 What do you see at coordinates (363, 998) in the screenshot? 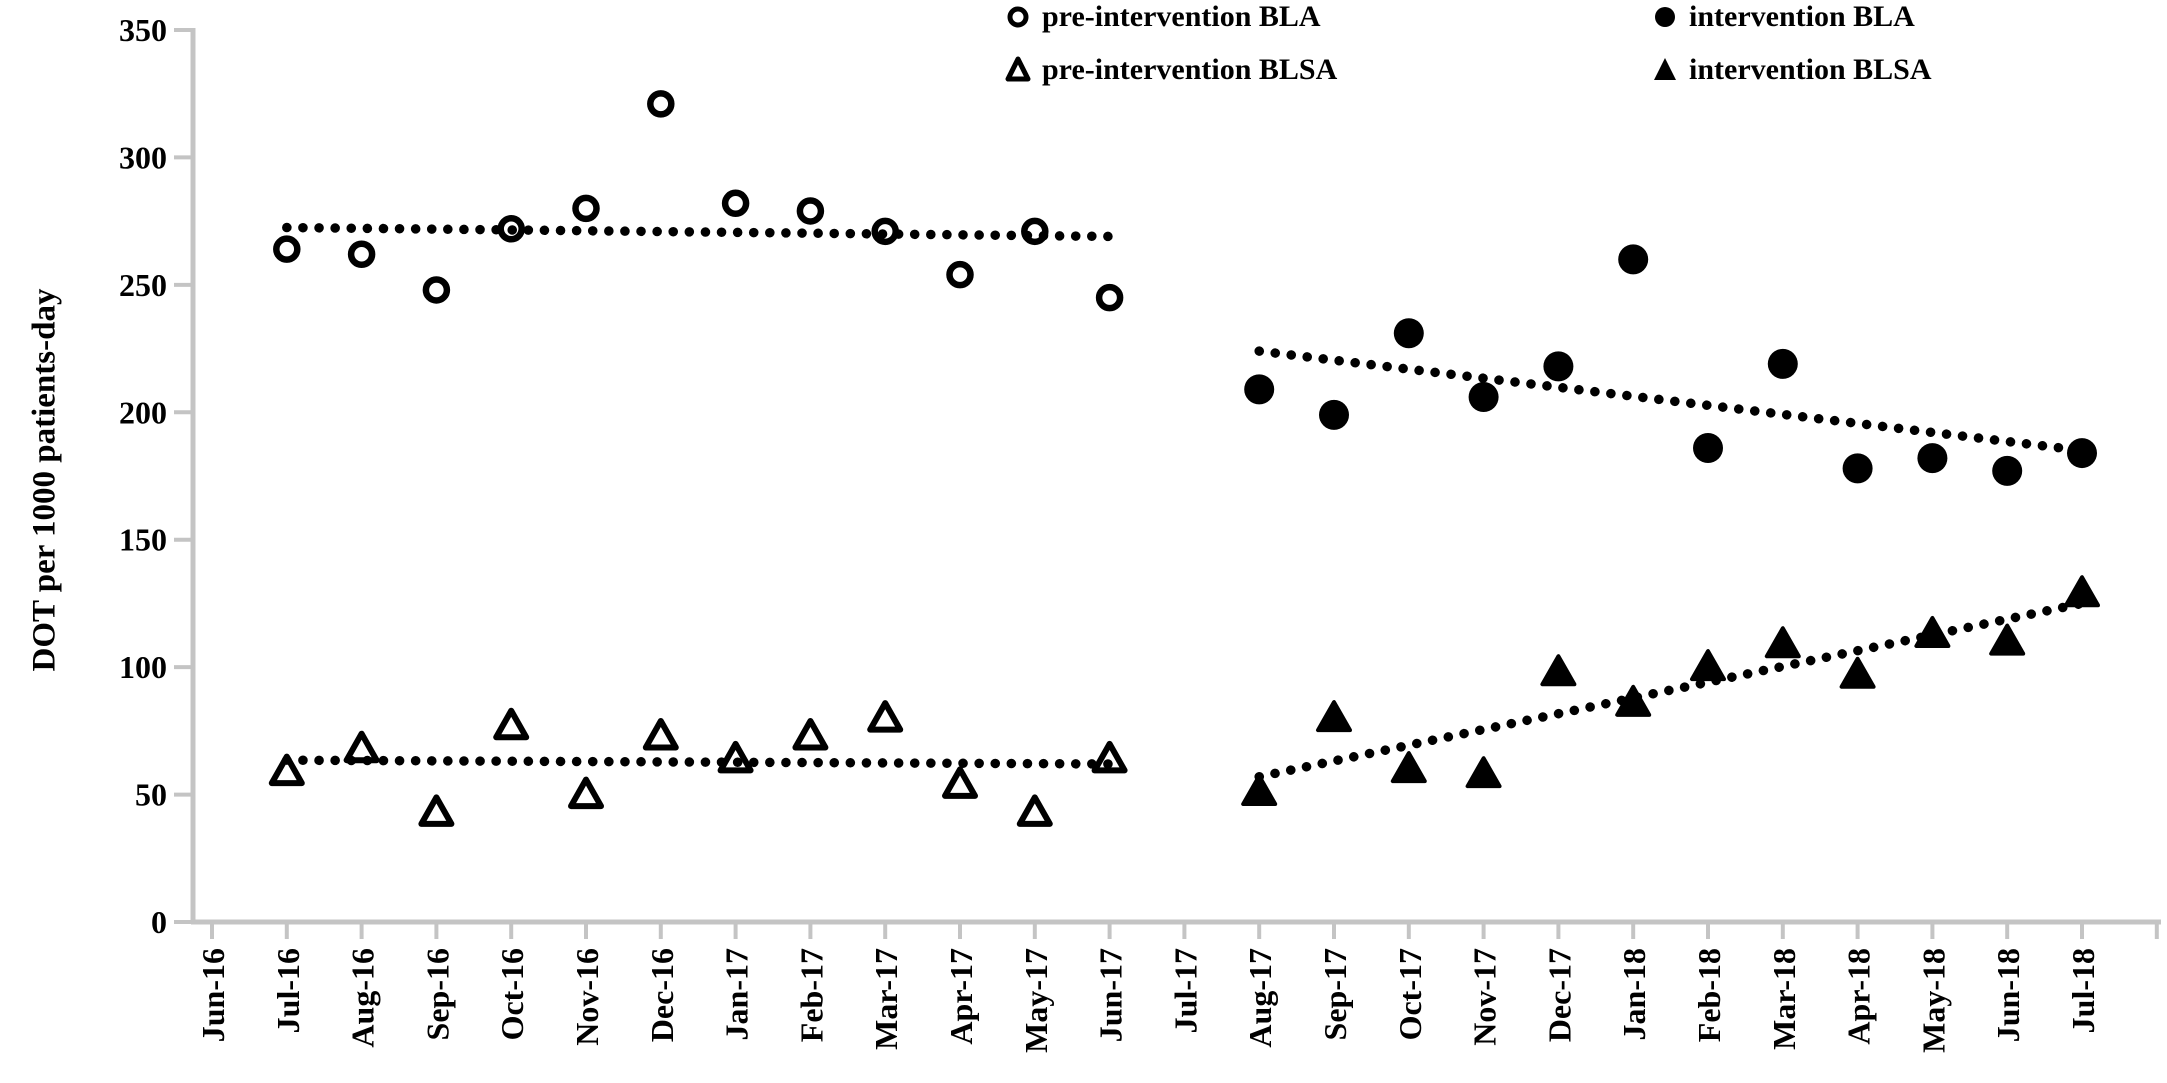
I see `x-tick-label: Aug-16` at bounding box center [363, 998].